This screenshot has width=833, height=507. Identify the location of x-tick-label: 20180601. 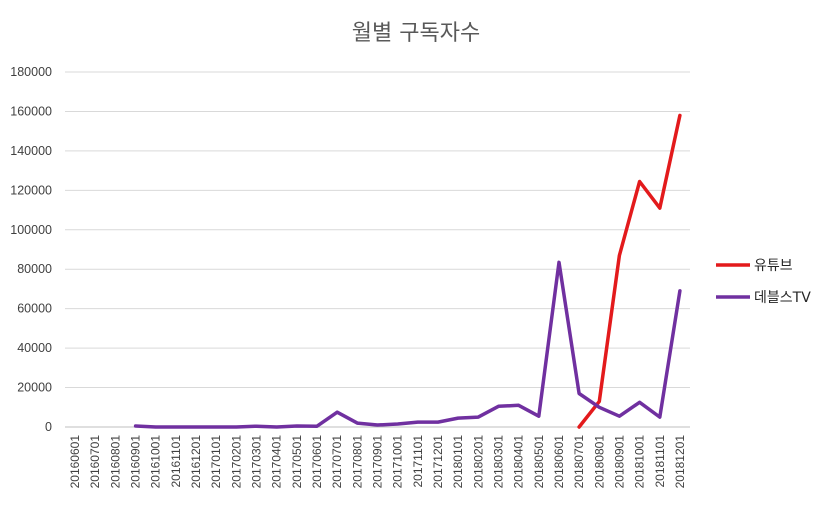
(559, 462).